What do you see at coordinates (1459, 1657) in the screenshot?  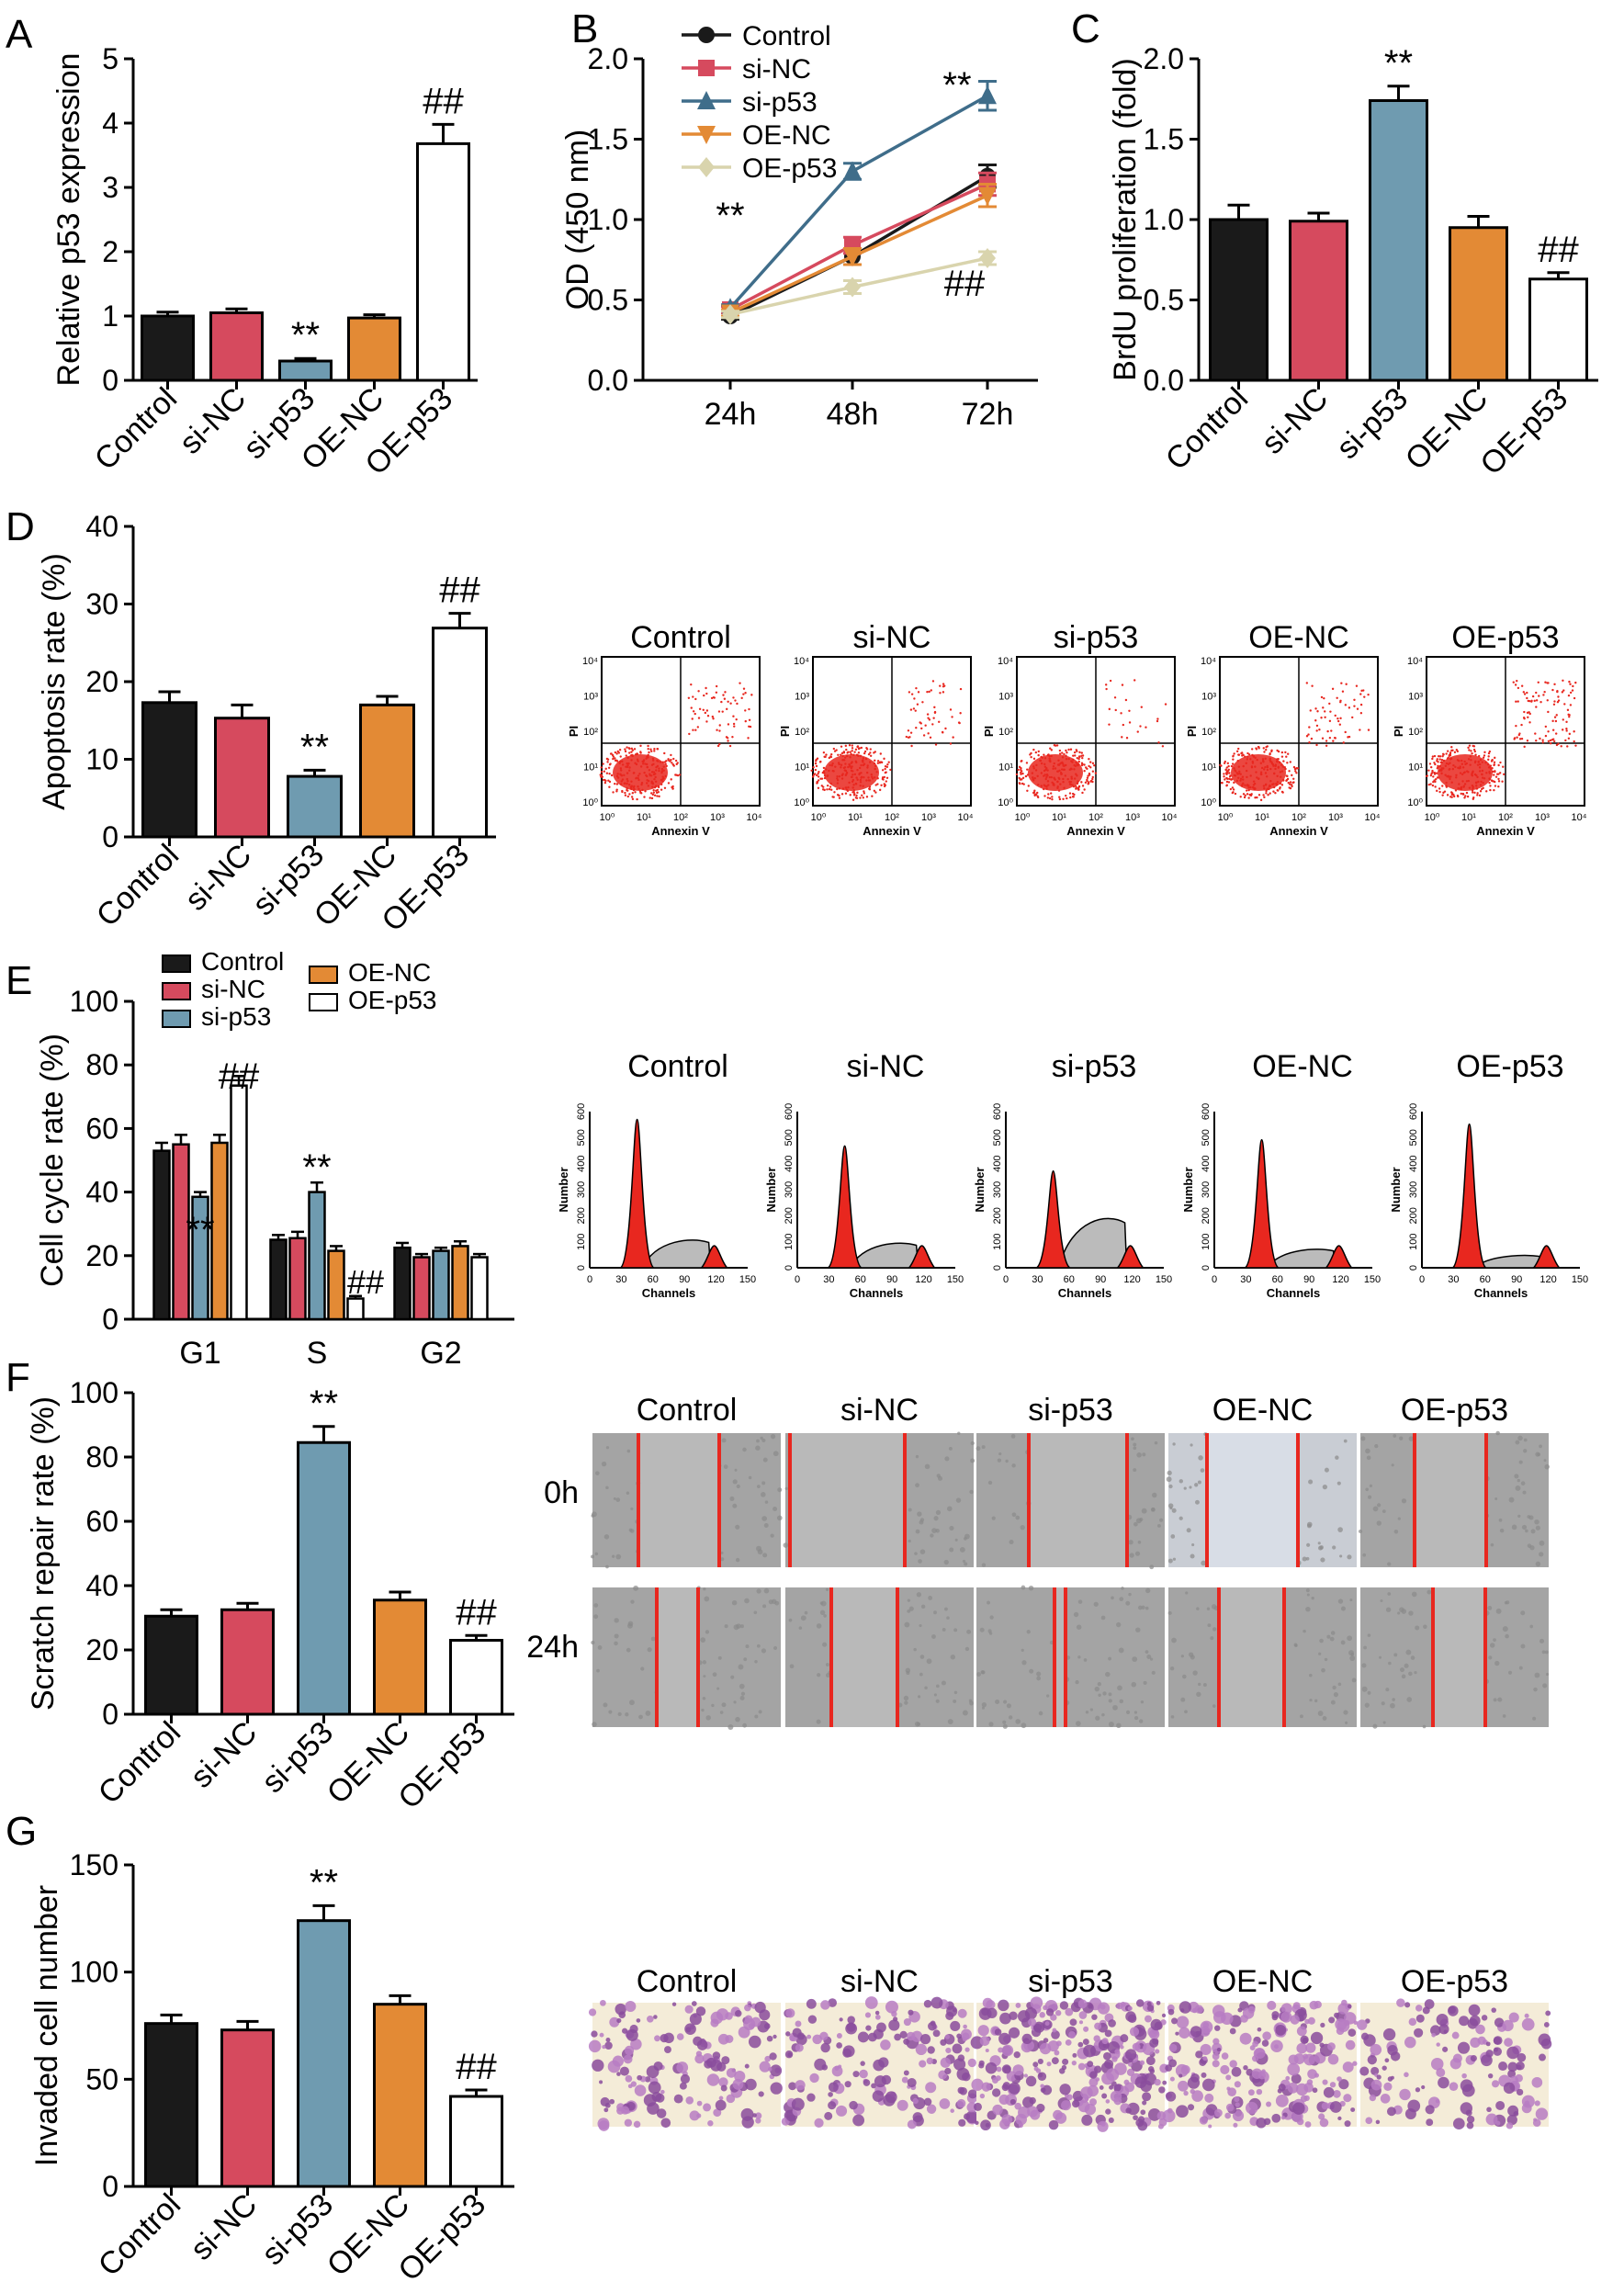 I see `scratch-gap` at bounding box center [1459, 1657].